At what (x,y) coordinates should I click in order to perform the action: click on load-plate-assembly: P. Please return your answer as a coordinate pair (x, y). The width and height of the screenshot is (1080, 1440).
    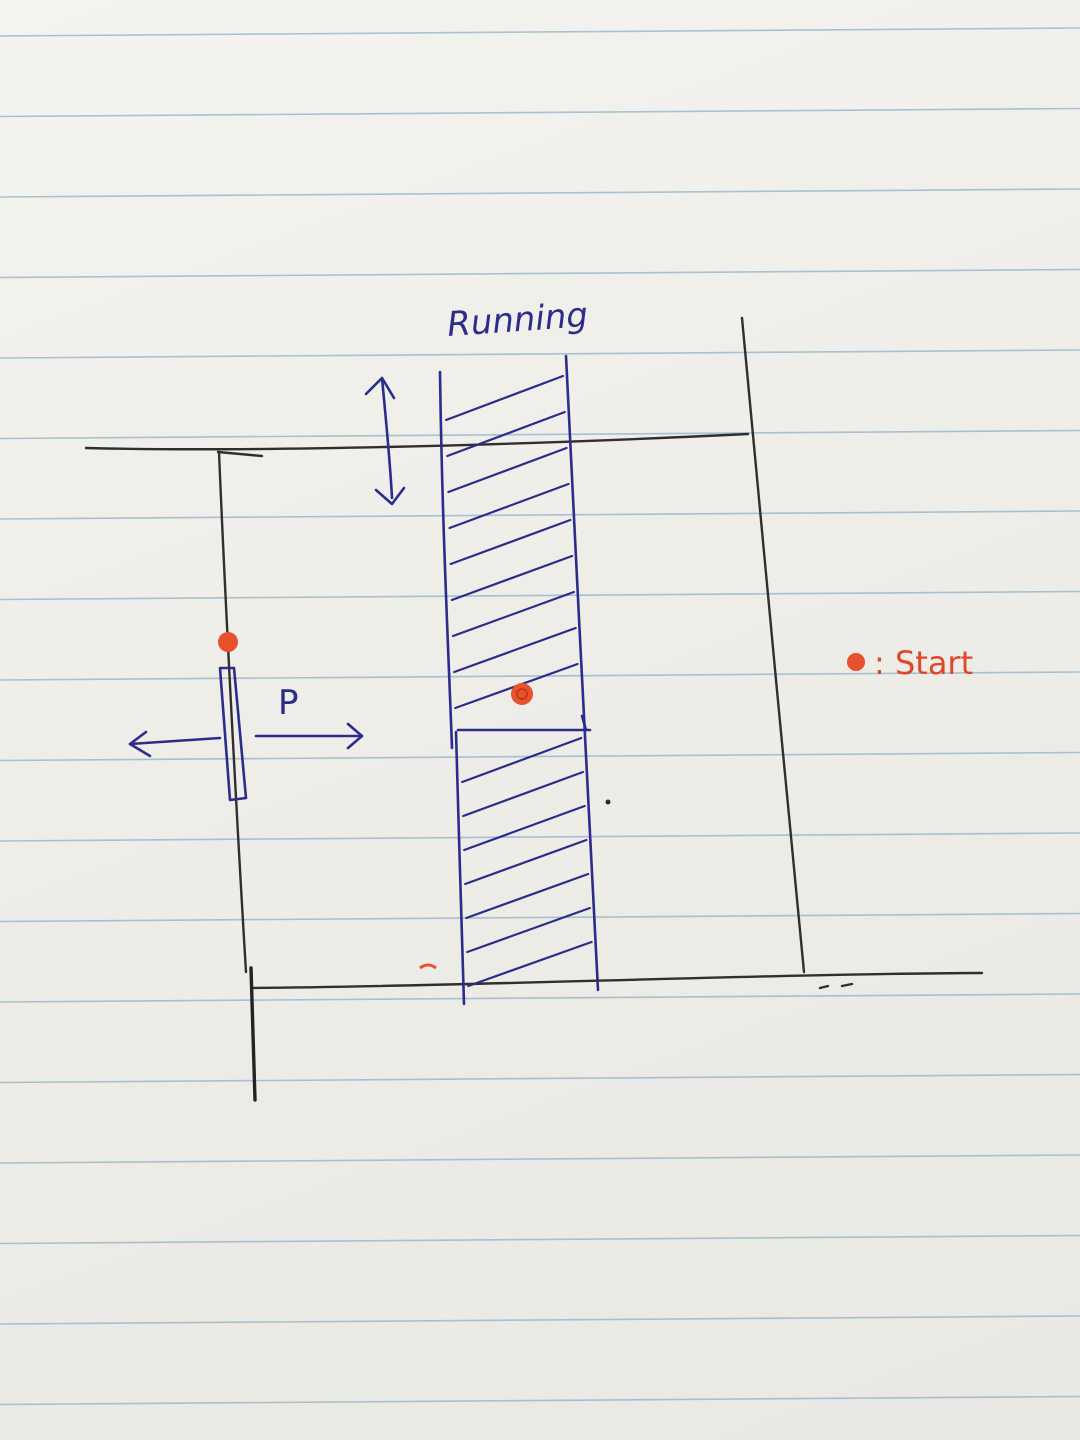
    Looking at the image, I should click on (246, 734).